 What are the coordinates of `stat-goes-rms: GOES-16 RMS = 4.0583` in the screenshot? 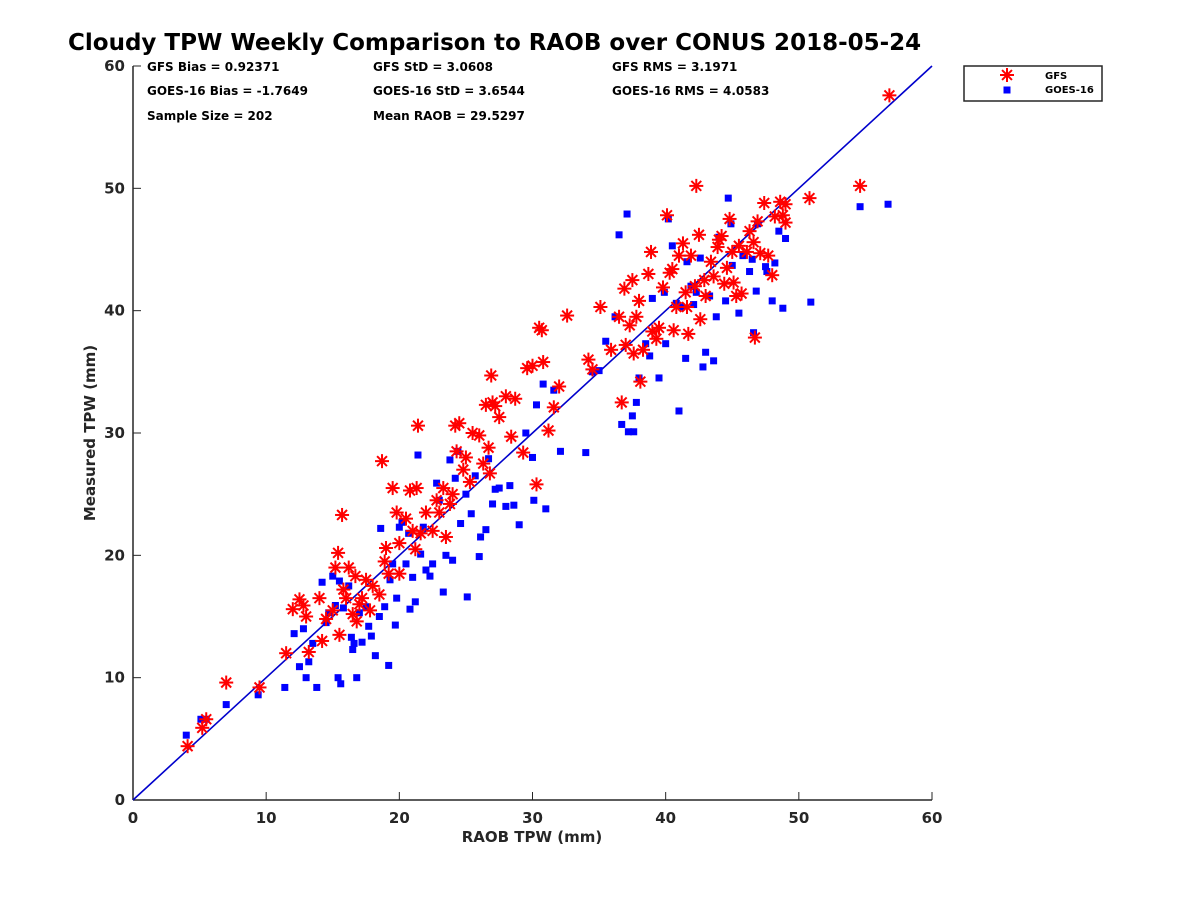 It's located at (691, 91).